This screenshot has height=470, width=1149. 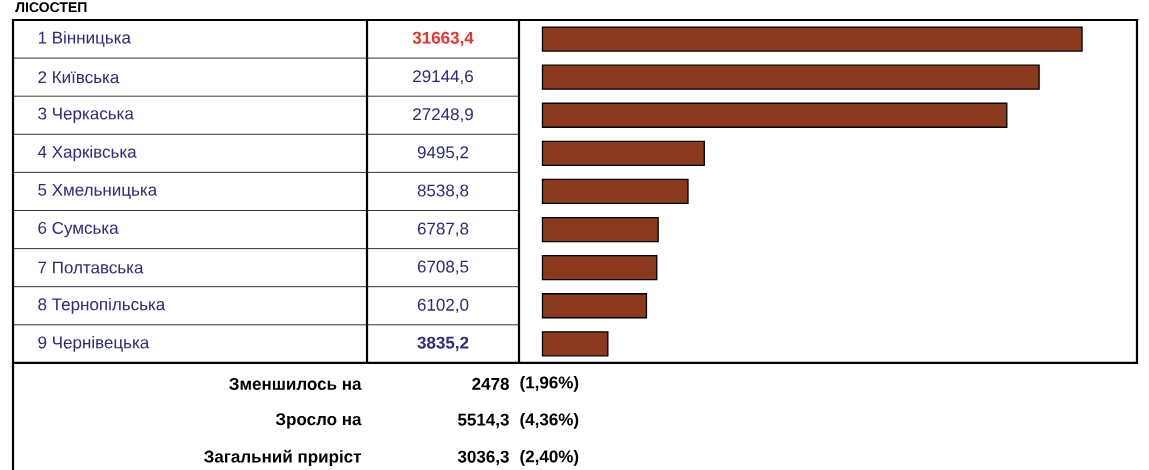 What do you see at coordinates (443, 153) in the screenshot?
I see `data-label: 9495,2` at bounding box center [443, 153].